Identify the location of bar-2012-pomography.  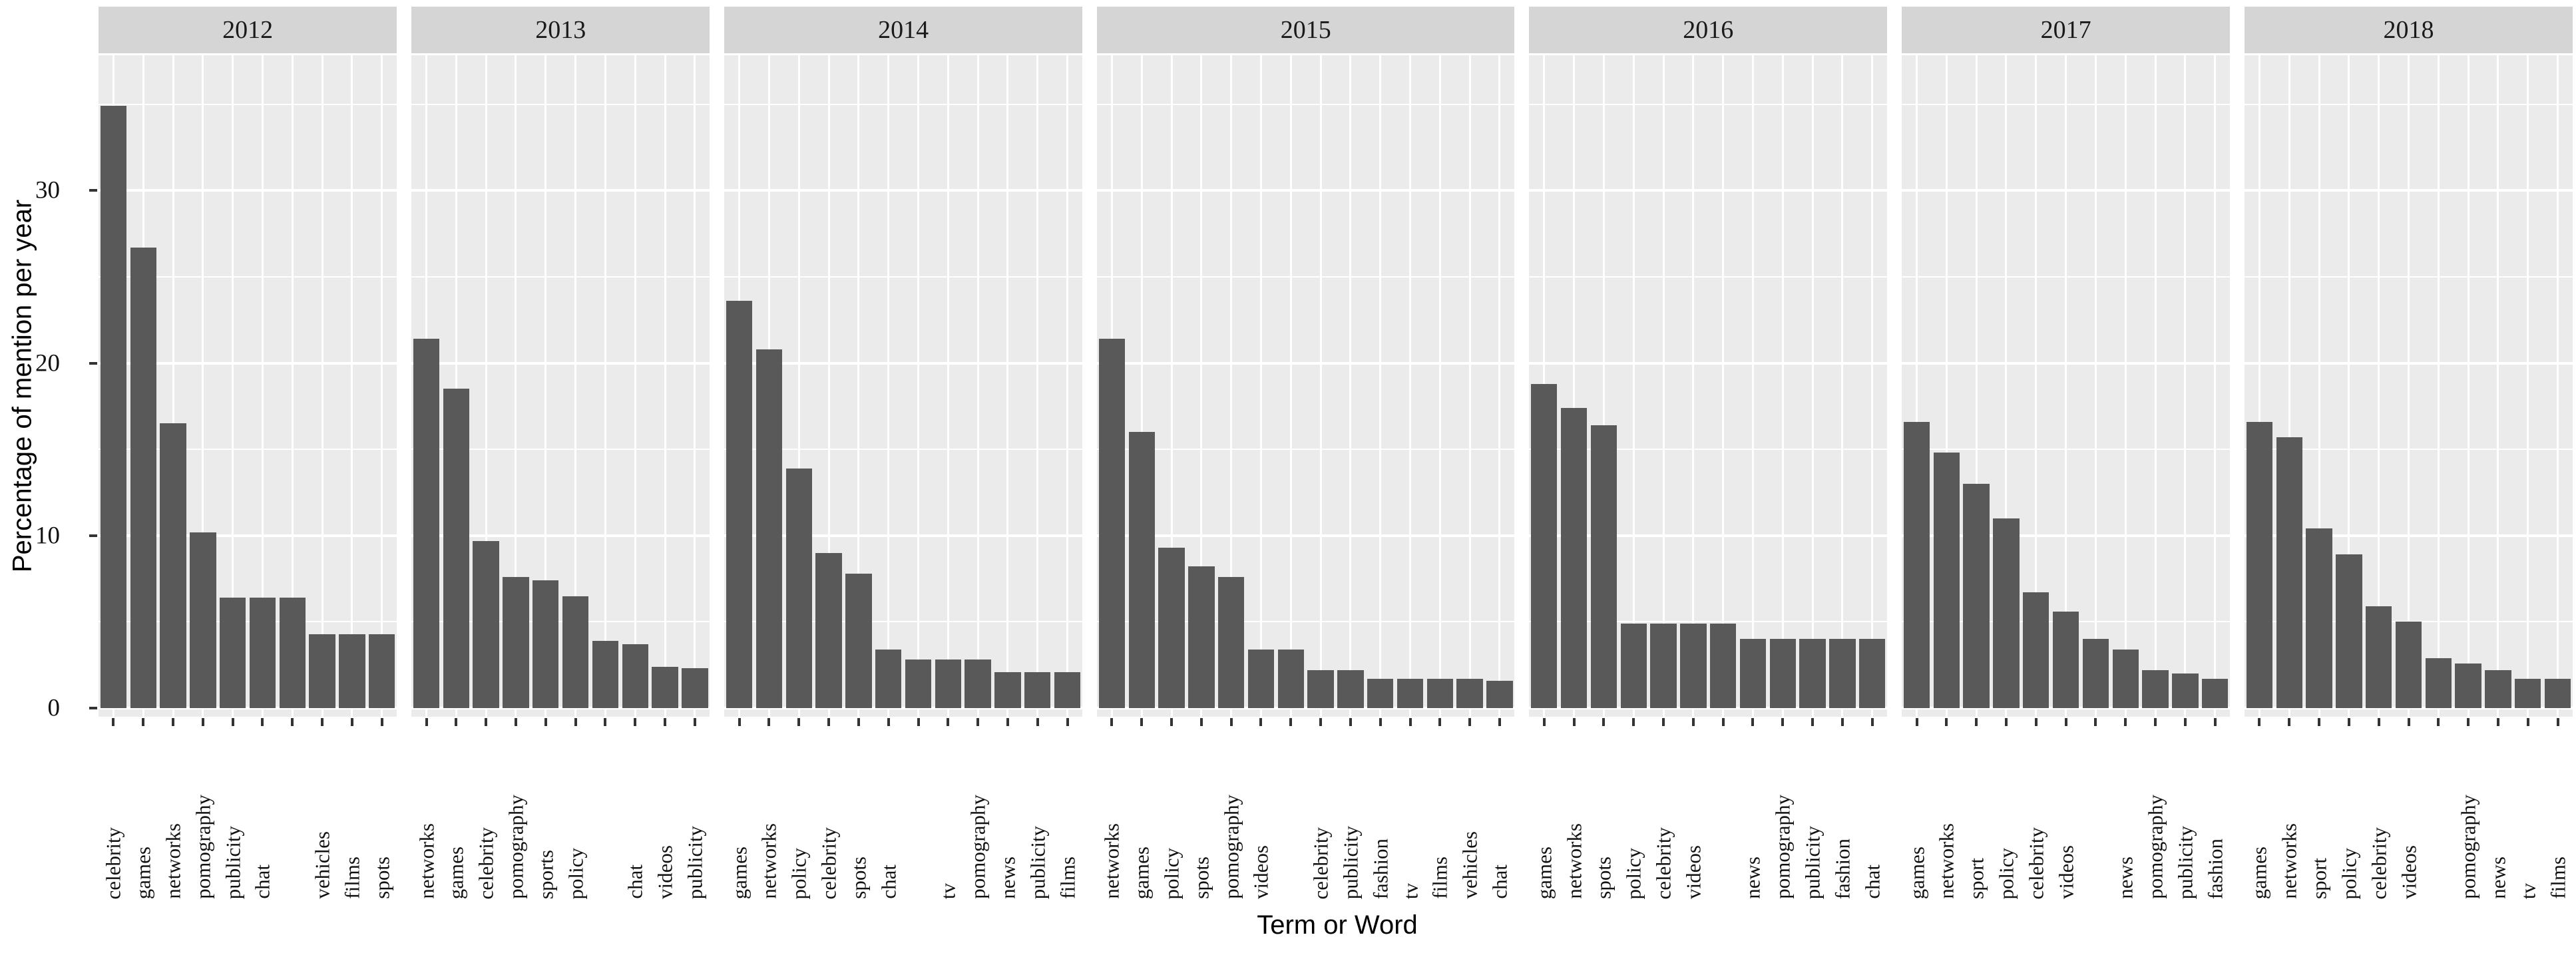
(203, 620).